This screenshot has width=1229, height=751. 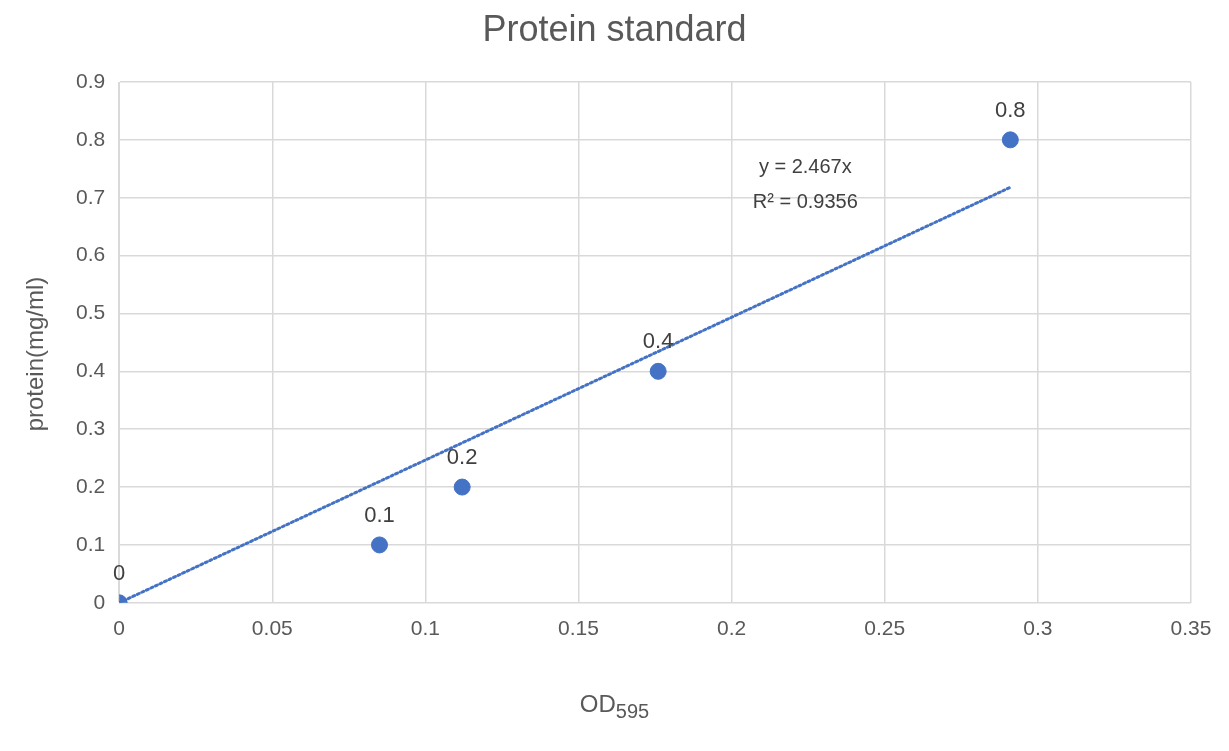 What do you see at coordinates (425, 628) in the screenshot?
I see `x-tick-label: 0.1` at bounding box center [425, 628].